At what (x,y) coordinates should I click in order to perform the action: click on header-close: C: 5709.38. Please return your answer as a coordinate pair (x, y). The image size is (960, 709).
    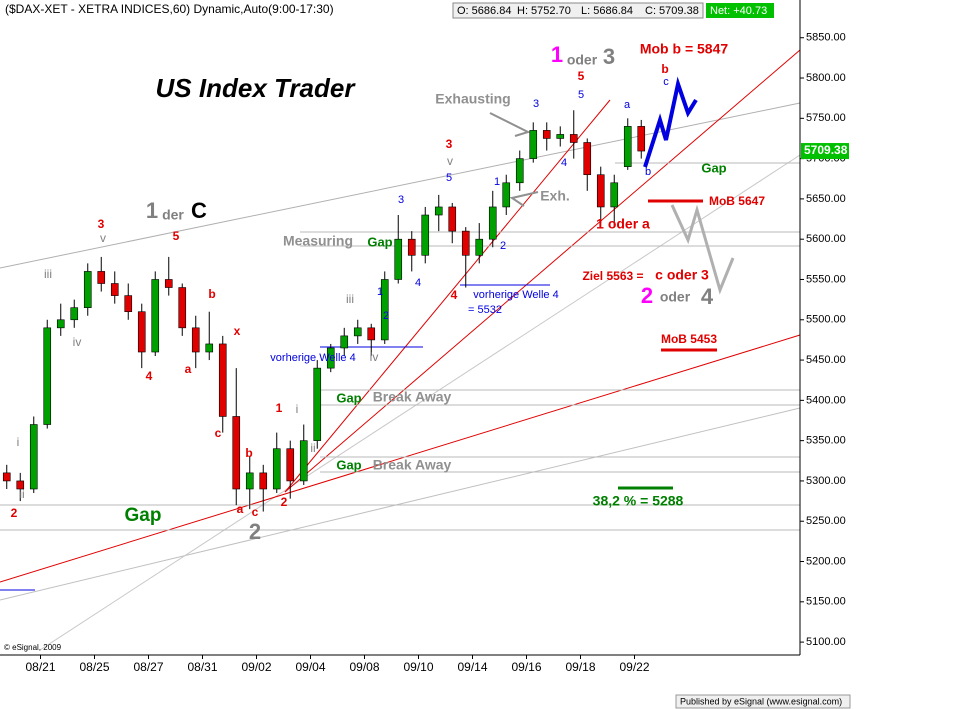
    Looking at the image, I should click on (672, 11).